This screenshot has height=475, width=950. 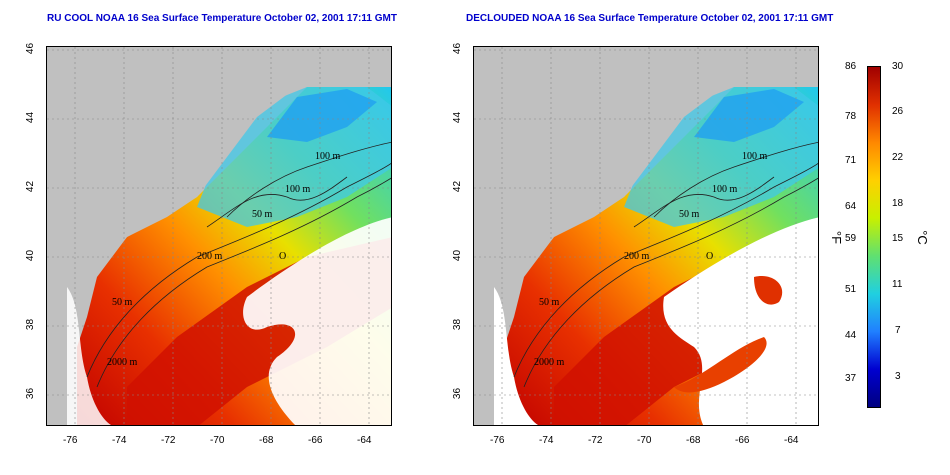 I want to click on colorbar-tick-f: 59, so click(x=851, y=238).